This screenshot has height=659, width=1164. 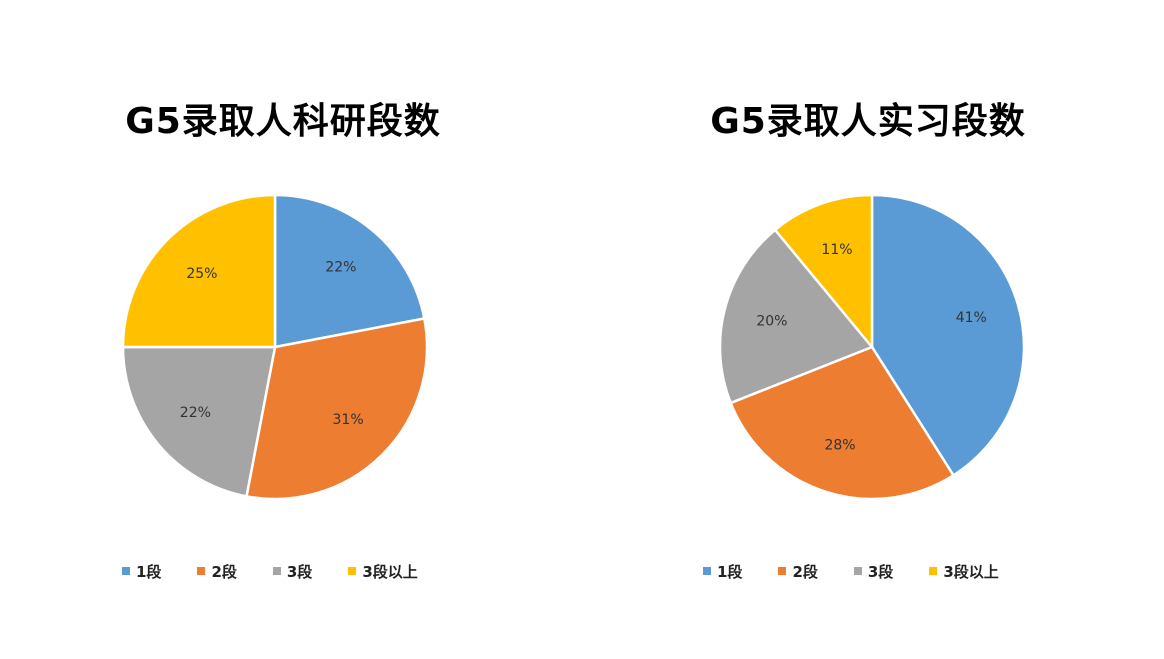 I want to click on slice-label-1: 22%, so click(x=340, y=267).